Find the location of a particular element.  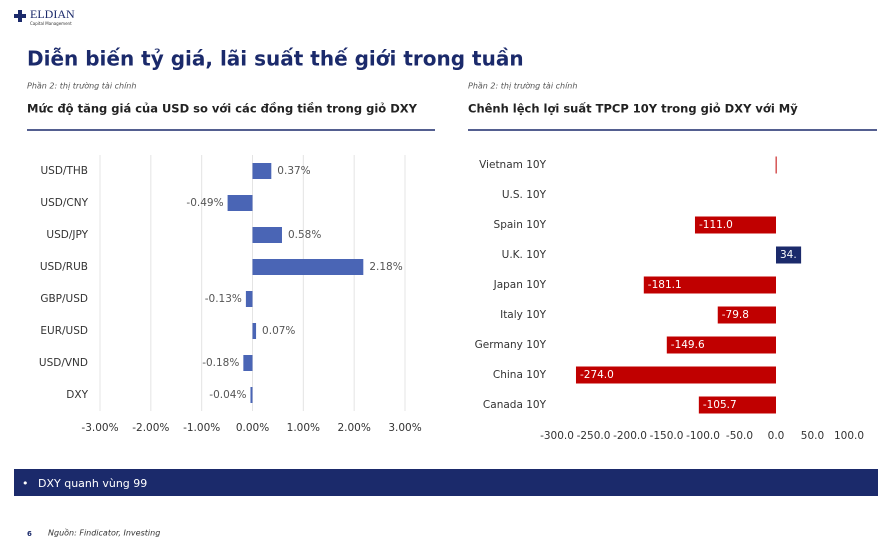

logo-text: ELDIAN is located at coordinates (52, 14).